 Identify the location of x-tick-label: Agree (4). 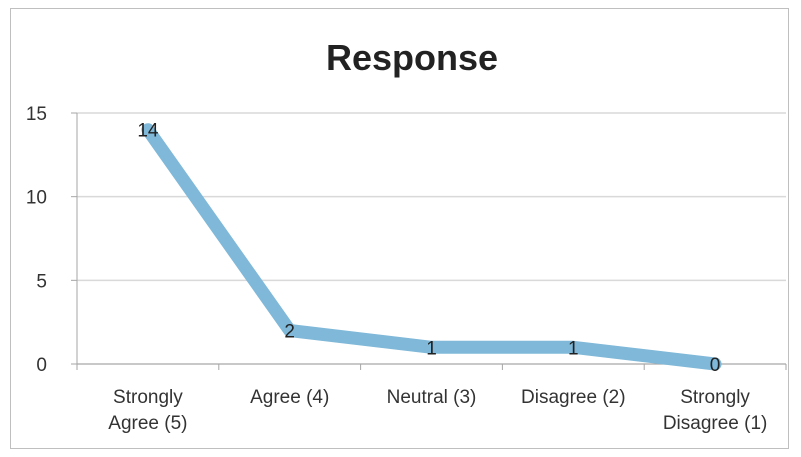
(289, 397).